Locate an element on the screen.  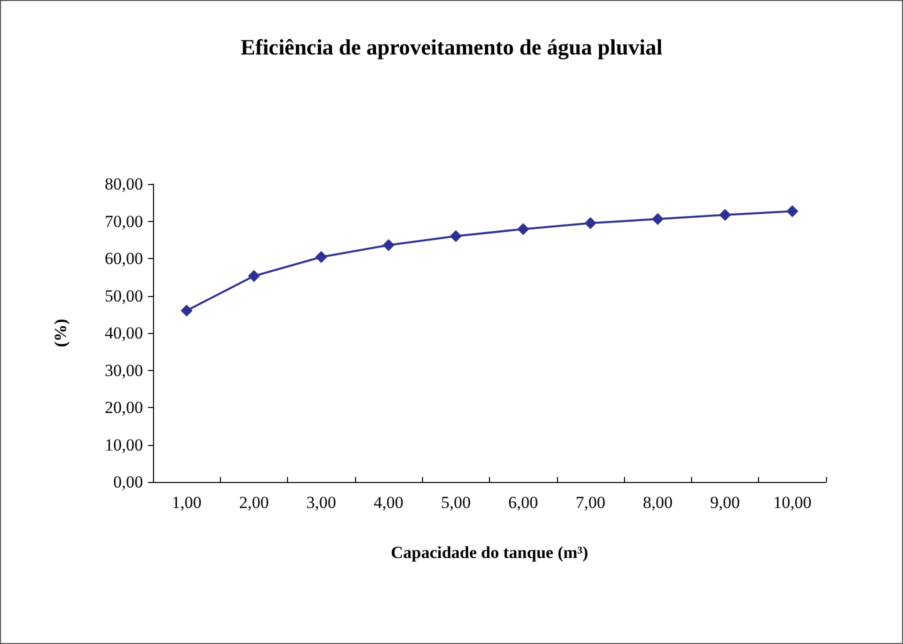
y-tick-label: 50,00 is located at coordinates (123, 296).